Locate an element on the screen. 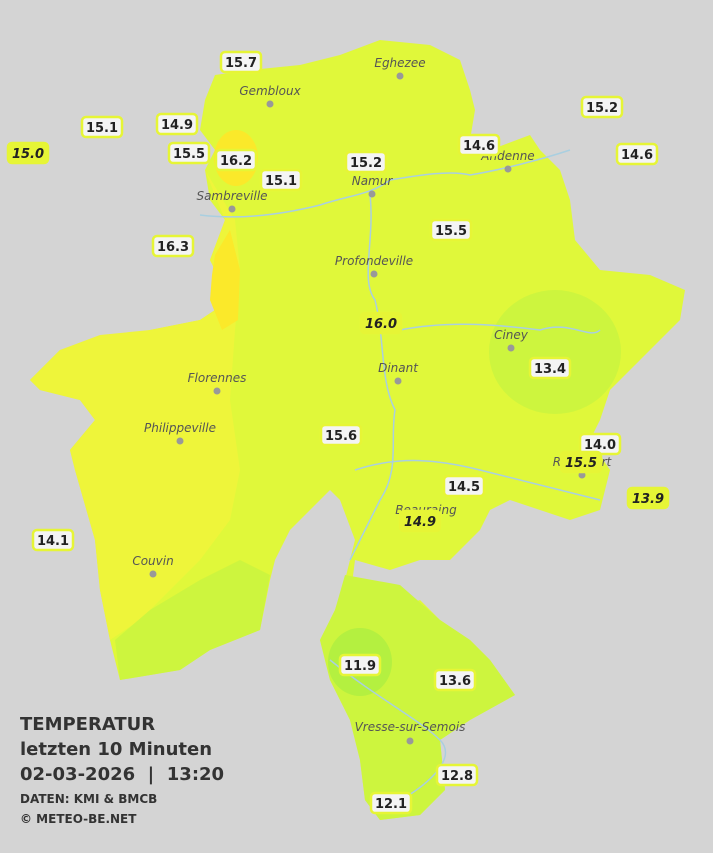 The image size is (713, 853). town-label: Namur is located at coordinates (373, 181).